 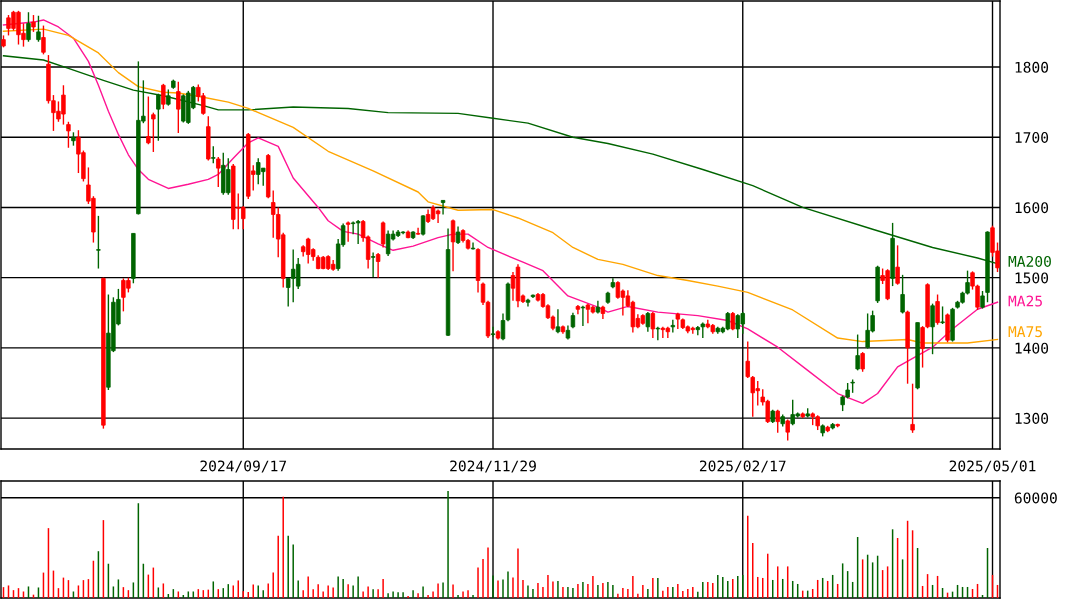 I want to click on y-tick-label: 60000, so click(x=1035, y=498).